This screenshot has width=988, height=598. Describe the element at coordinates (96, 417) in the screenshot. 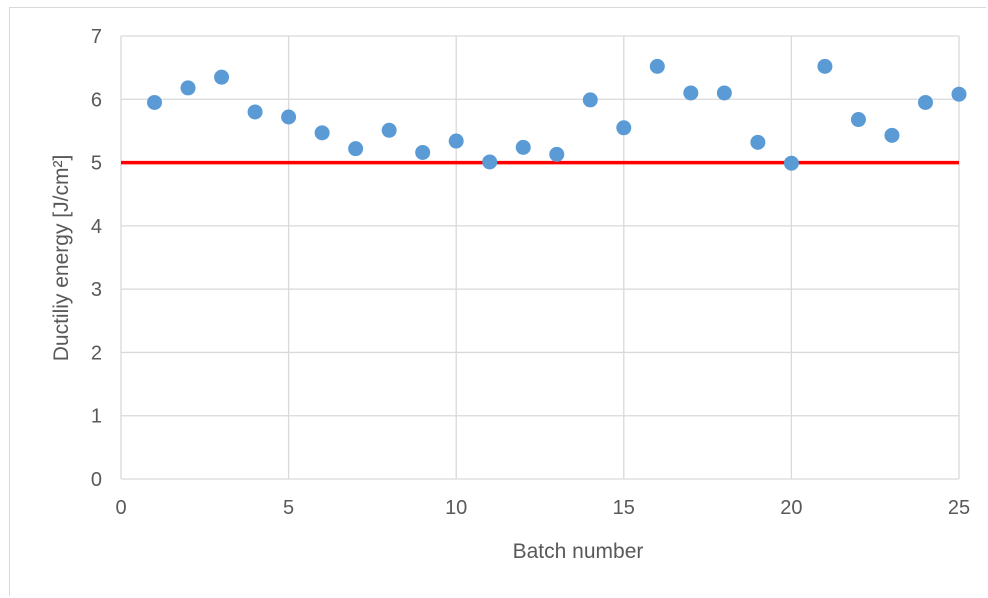

I see `y-tick-label: 1` at that location.